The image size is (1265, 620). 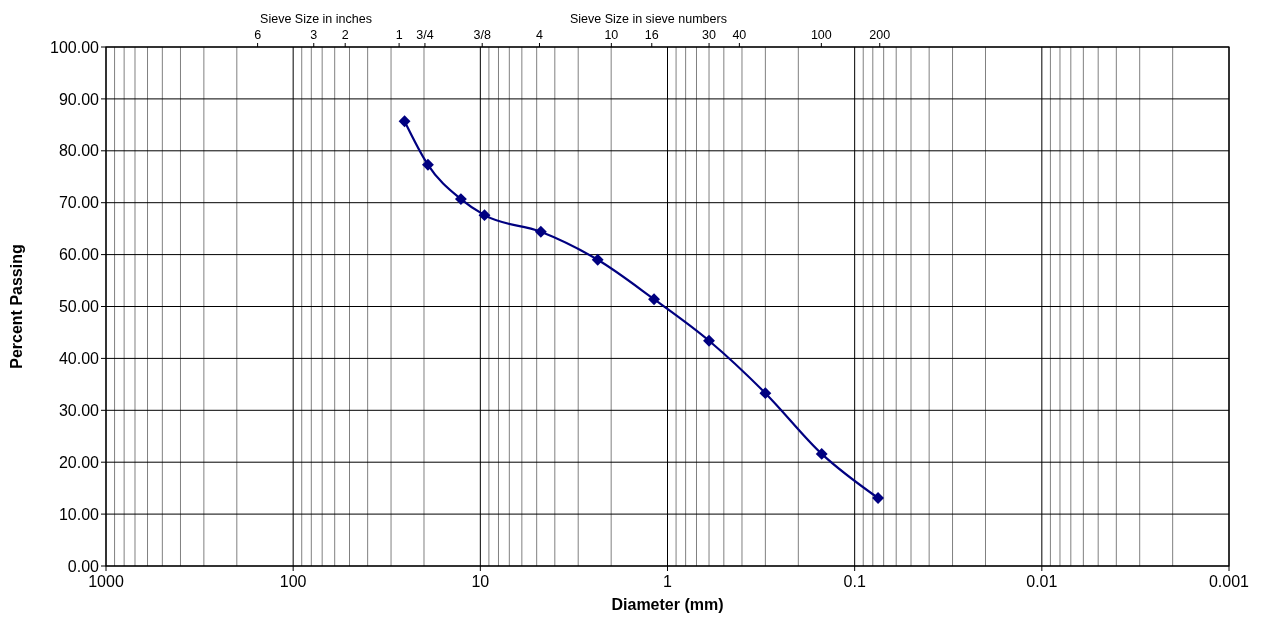 What do you see at coordinates (314, 35) in the screenshot?
I see `text: 3` at bounding box center [314, 35].